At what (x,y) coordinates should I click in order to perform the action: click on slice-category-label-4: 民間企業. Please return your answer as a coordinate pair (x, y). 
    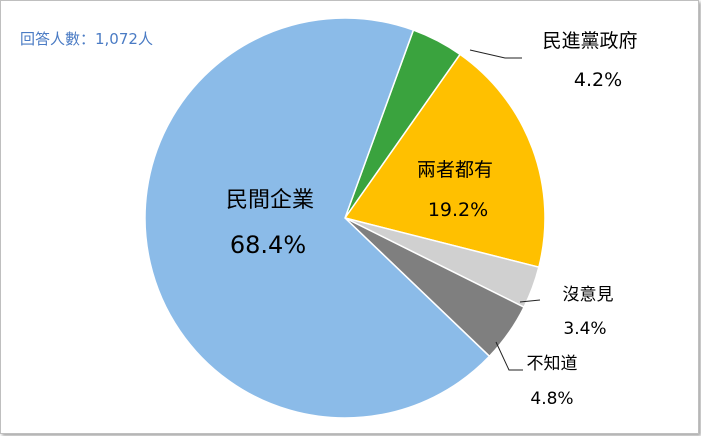
    Looking at the image, I should click on (270, 200).